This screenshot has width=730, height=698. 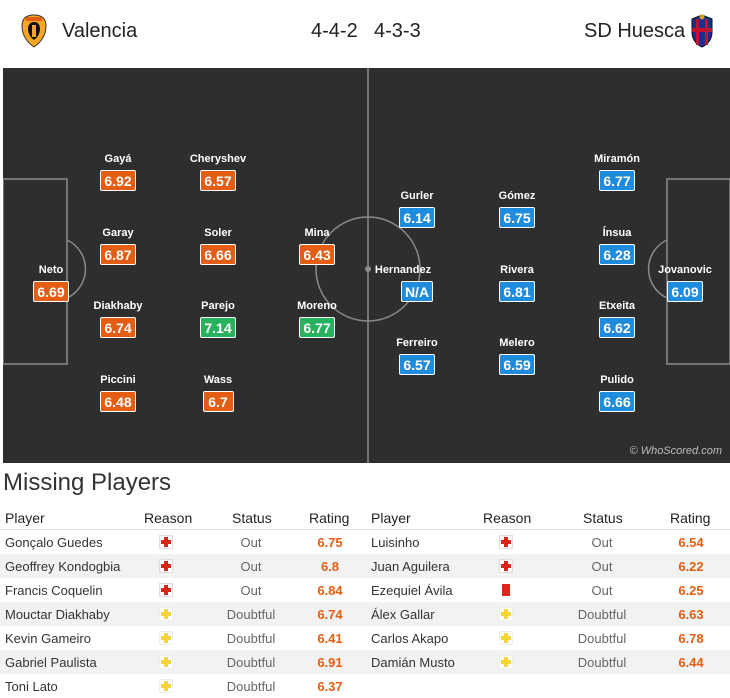 I want to click on player-gurler: Gurler 6.14, so click(x=417, y=208).